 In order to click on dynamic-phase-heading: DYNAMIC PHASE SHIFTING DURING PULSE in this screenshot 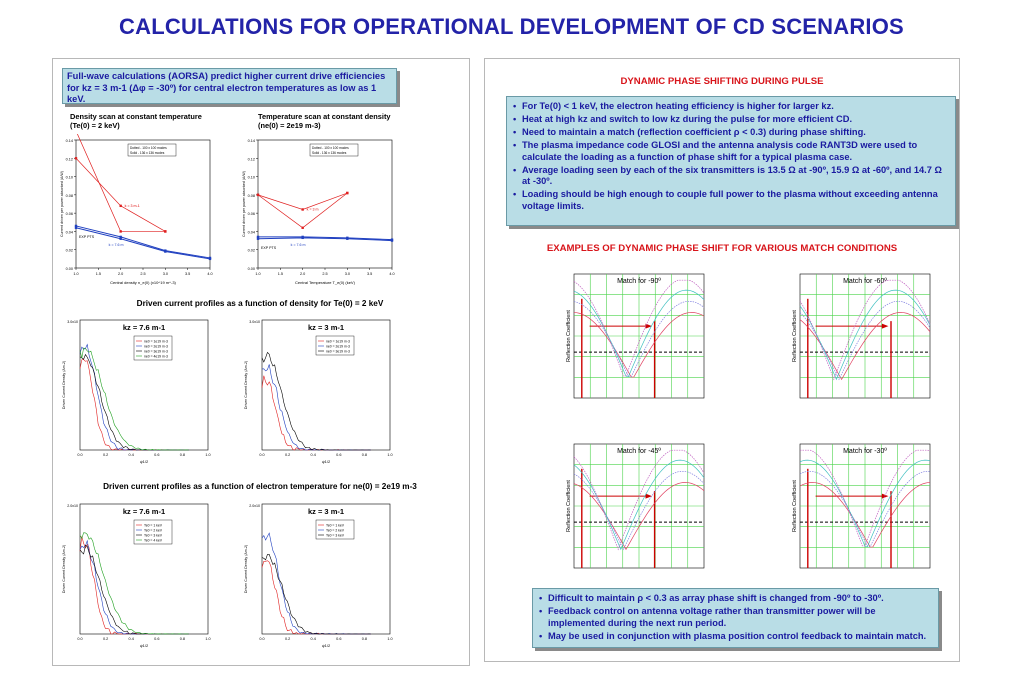, I will do `click(722, 81)`.